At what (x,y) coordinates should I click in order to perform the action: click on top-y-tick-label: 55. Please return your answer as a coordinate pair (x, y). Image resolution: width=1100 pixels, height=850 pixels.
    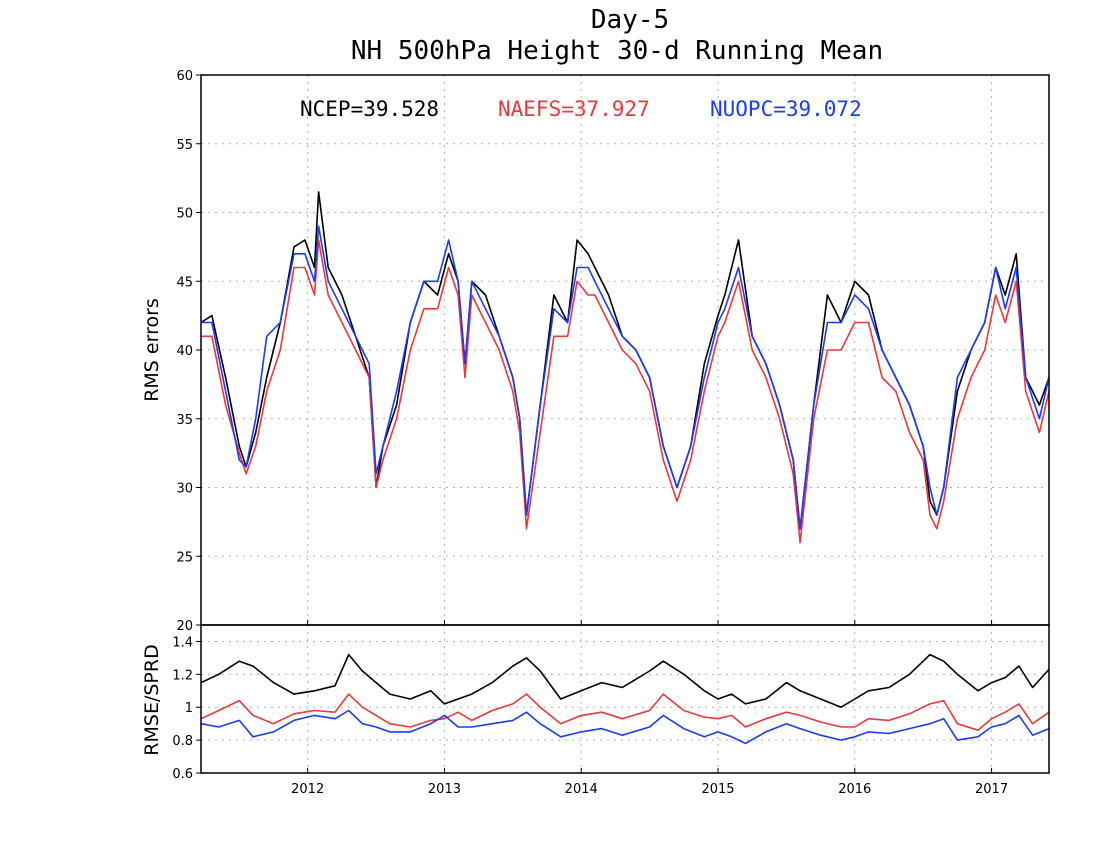
    Looking at the image, I should click on (184, 145).